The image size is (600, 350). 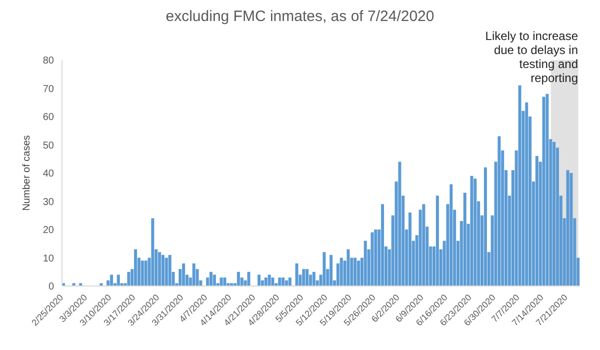 What do you see at coordinates (48, 230) in the screenshot?
I see `y-tick-label: 20` at bounding box center [48, 230].